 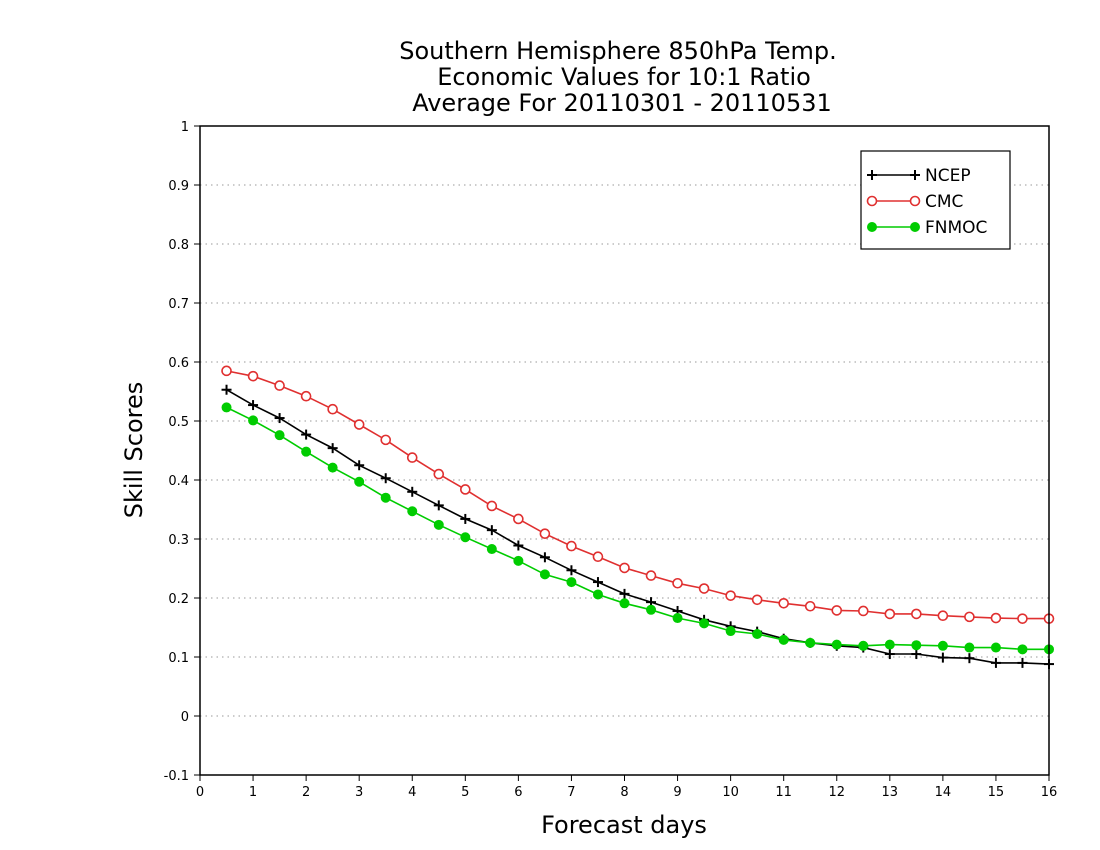 What do you see at coordinates (624, 825) in the screenshot?
I see `x-axis-label: Forecast days` at bounding box center [624, 825].